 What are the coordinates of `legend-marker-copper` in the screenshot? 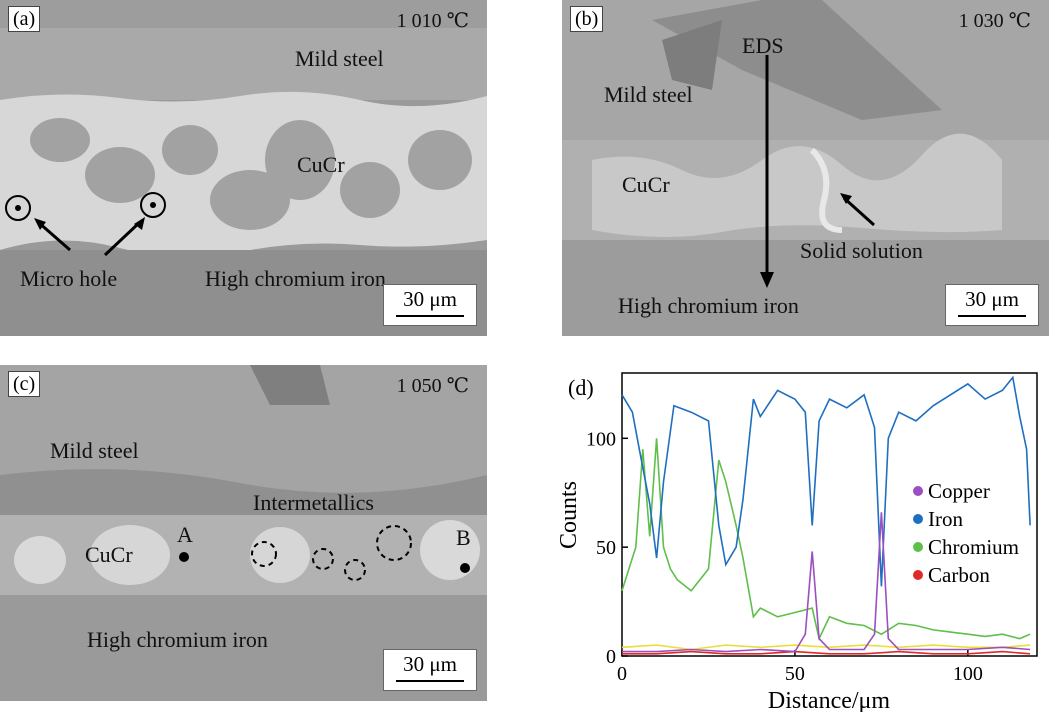 It's located at (918, 491).